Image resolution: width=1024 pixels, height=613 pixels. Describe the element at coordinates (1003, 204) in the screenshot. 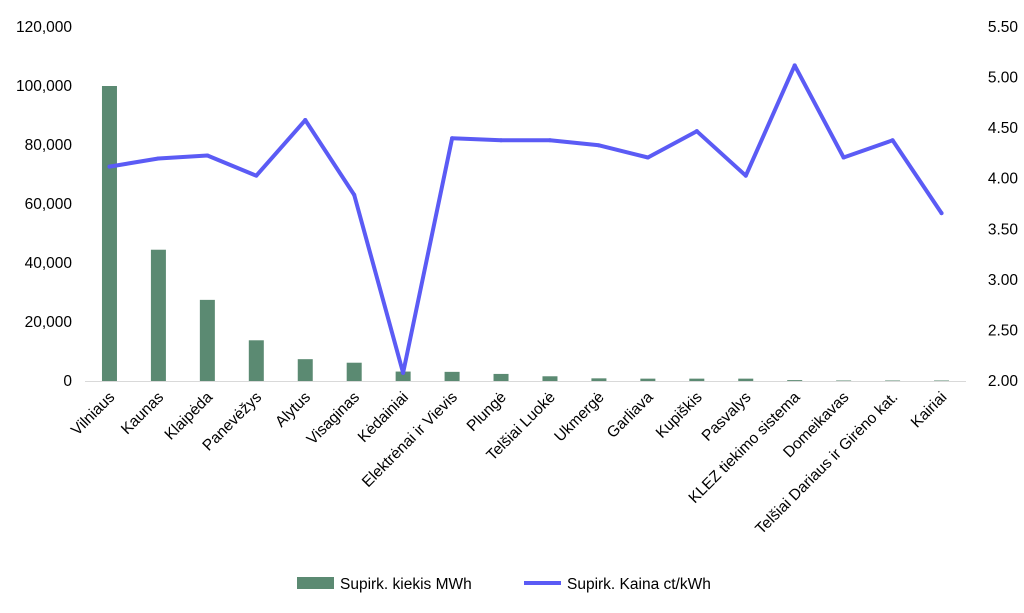

I see `right-axis-ticks: 2.00 2.50 3.00 3.50 4.00 4.50 5.00 5.50` at that location.